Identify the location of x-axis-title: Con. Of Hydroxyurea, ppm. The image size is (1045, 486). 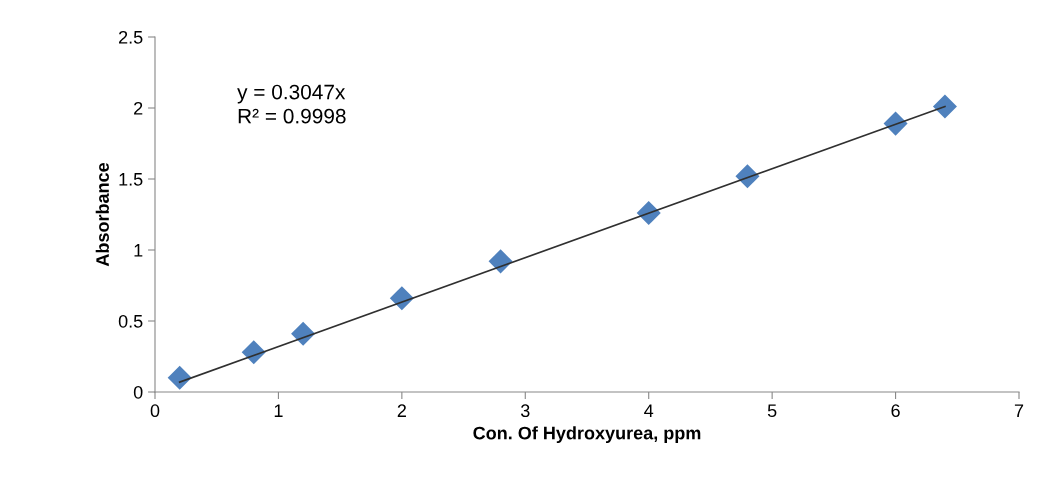
(587, 435).